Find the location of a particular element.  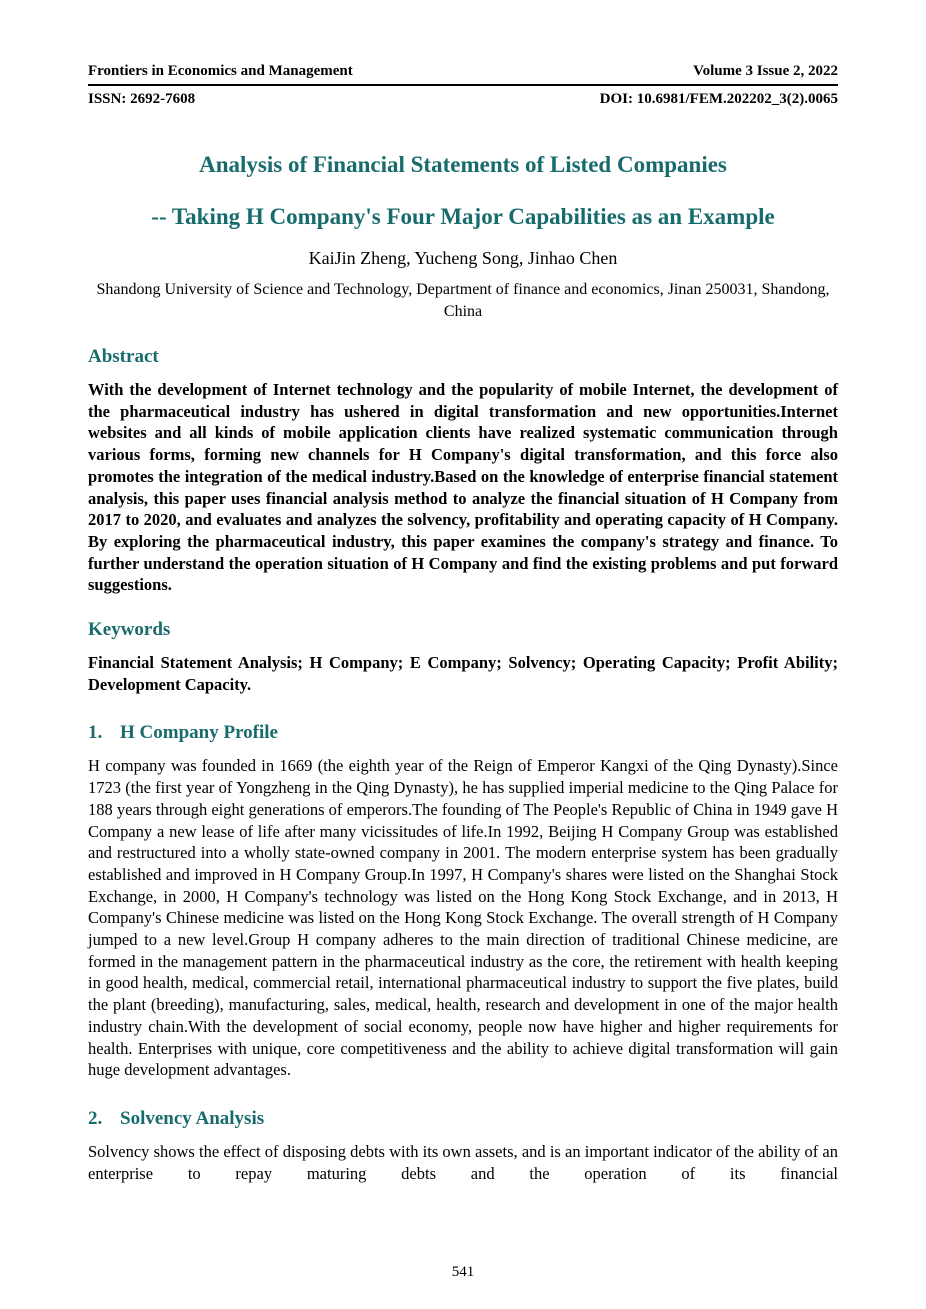

journal-volume-issue: Volume 3 Issue 2, 2022 is located at coordinates (765, 71).